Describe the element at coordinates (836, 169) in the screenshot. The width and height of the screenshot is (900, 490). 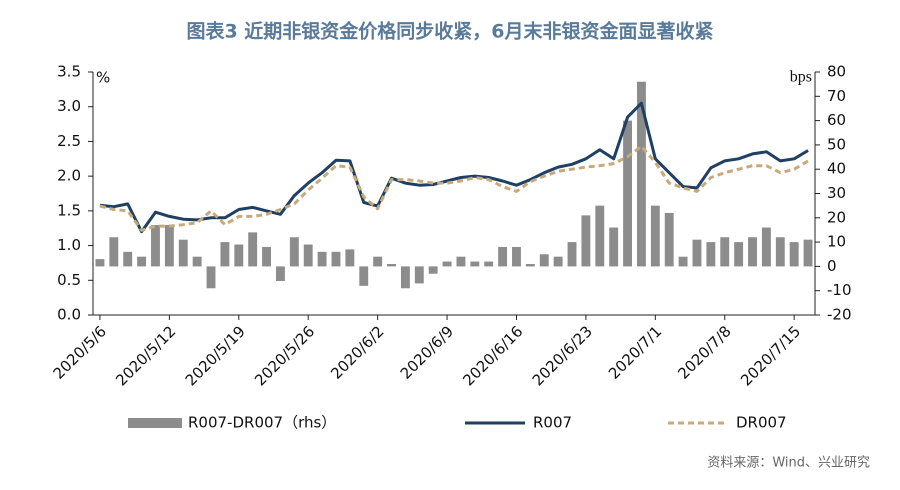
I see `y2-tick-label: 40` at that location.